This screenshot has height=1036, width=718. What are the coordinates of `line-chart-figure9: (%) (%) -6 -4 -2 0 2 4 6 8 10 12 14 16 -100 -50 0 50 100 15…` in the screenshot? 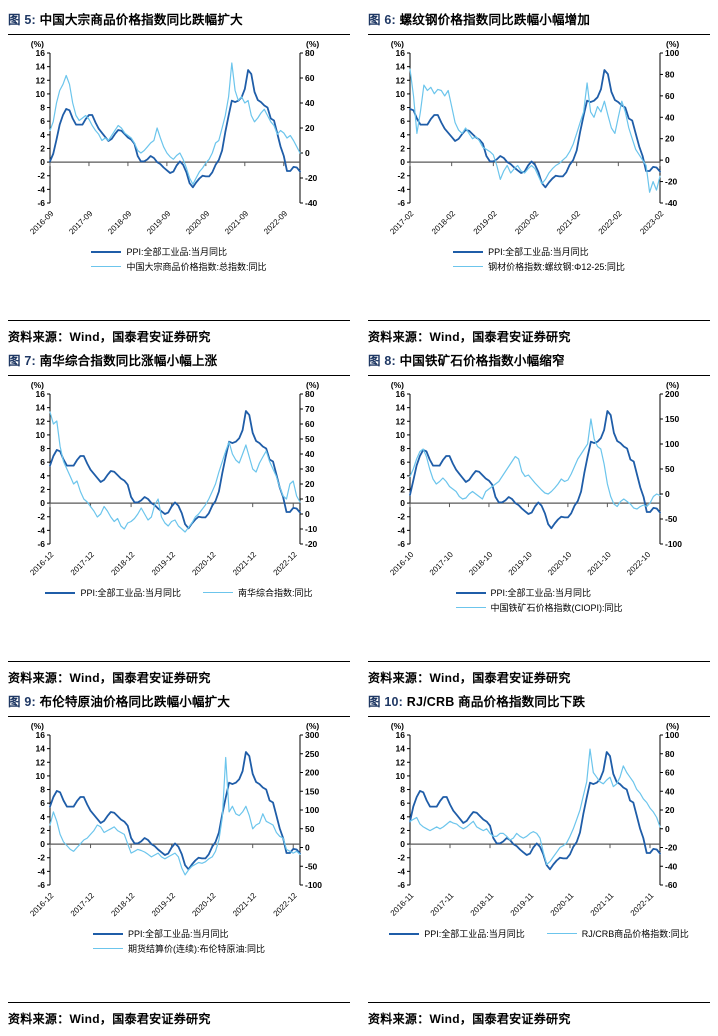 It's located at (175, 819).